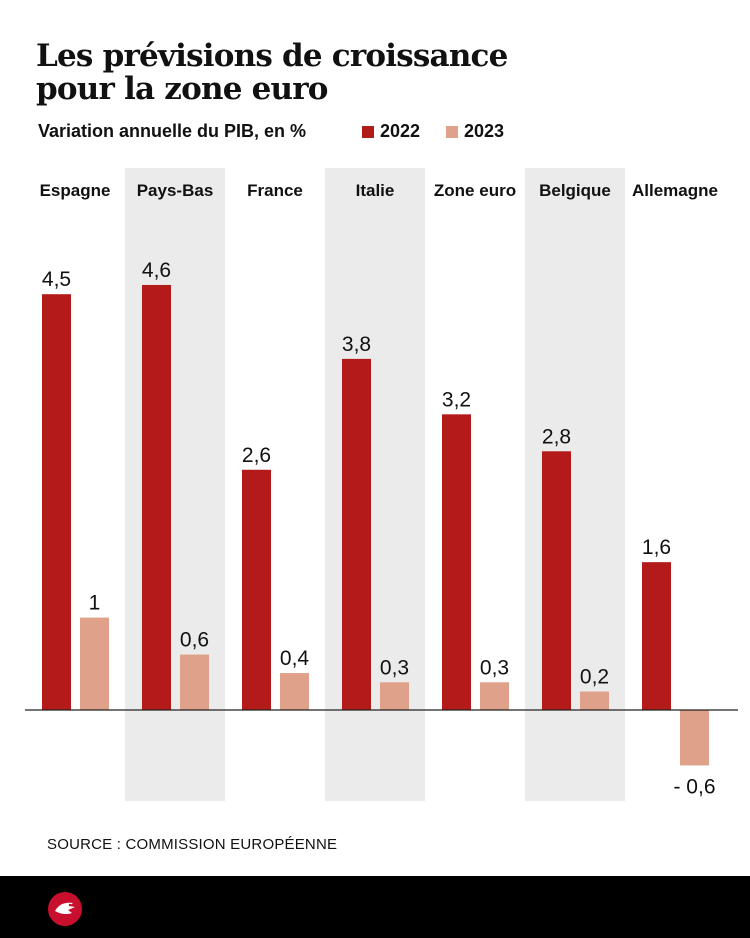  Describe the element at coordinates (256, 589) in the screenshot. I see `bar-2022-france` at that location.